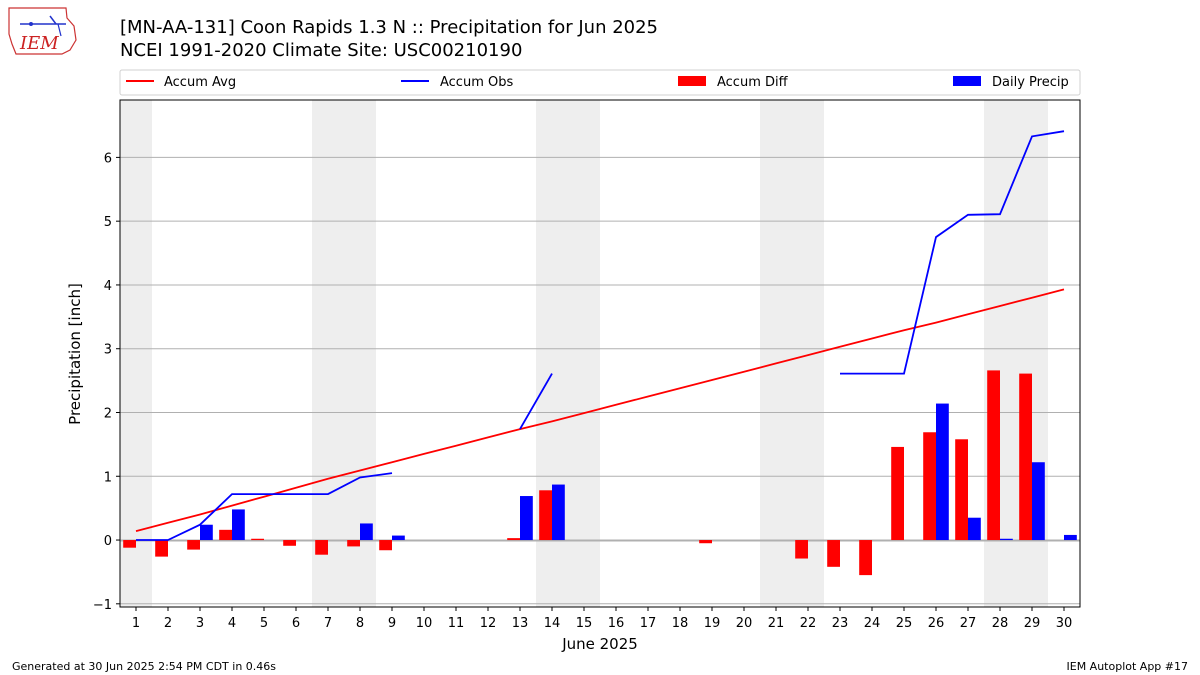 This screenshot has width=1200, height=675. I want to click on x-tick-label: 7, so click(328, 623).